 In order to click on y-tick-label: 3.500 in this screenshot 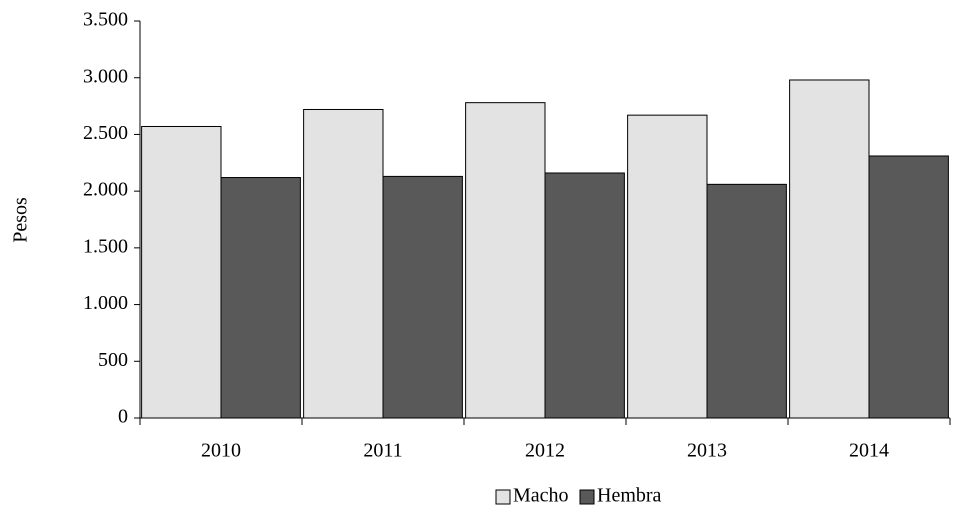, I will do `click(105, 20)`.